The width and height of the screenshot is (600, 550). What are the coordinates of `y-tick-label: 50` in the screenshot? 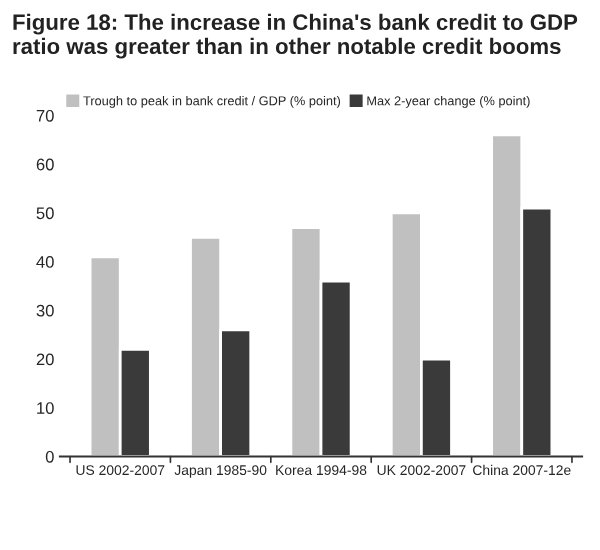 It's located at (45, 213).